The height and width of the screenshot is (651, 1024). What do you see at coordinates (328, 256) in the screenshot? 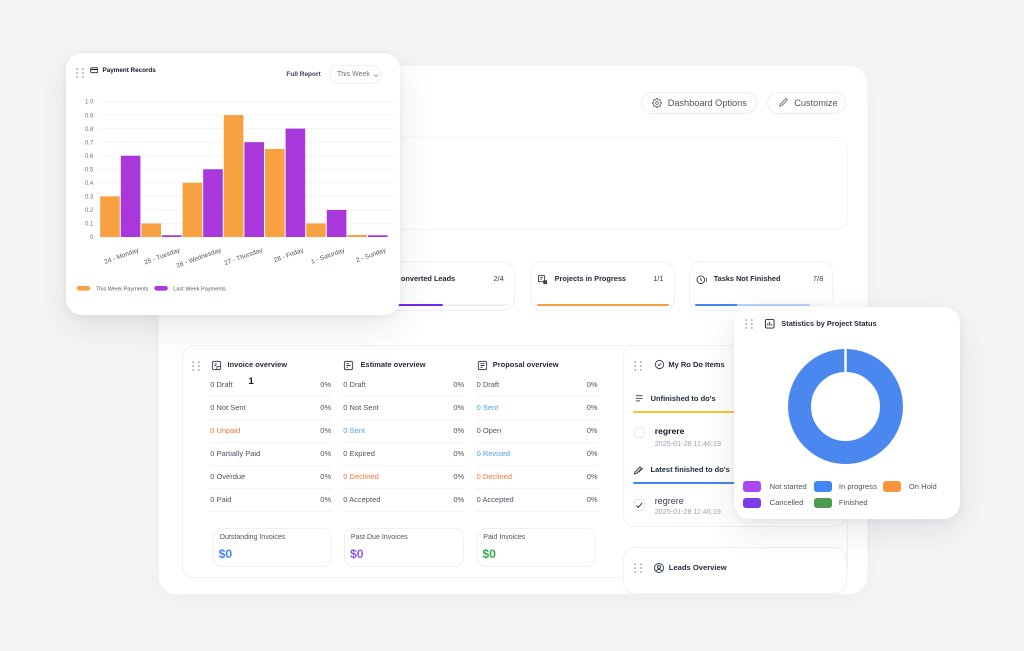
I see `svg-text: 1 - Saturday` at bounding box center [328, 256].